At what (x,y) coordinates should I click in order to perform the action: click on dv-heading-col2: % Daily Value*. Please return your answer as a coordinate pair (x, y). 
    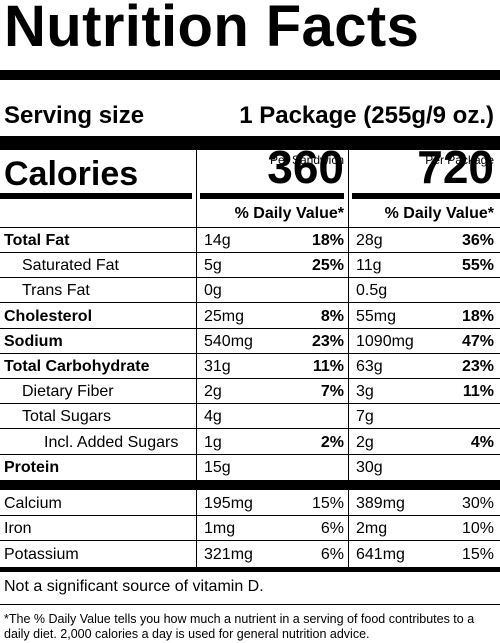
    Looking at the image, I should click on (439, 213).